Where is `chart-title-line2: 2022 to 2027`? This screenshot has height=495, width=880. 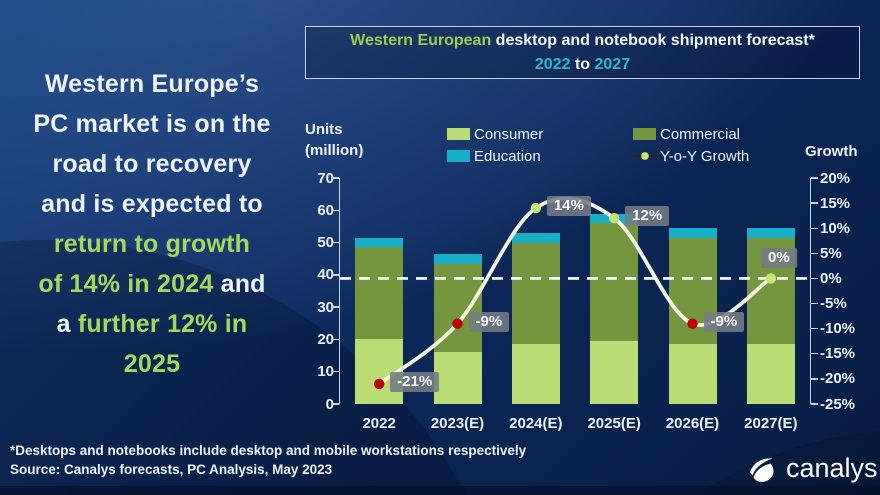 chart-title-line2: 2022 to 2027 is located at coordinates (582, 65).